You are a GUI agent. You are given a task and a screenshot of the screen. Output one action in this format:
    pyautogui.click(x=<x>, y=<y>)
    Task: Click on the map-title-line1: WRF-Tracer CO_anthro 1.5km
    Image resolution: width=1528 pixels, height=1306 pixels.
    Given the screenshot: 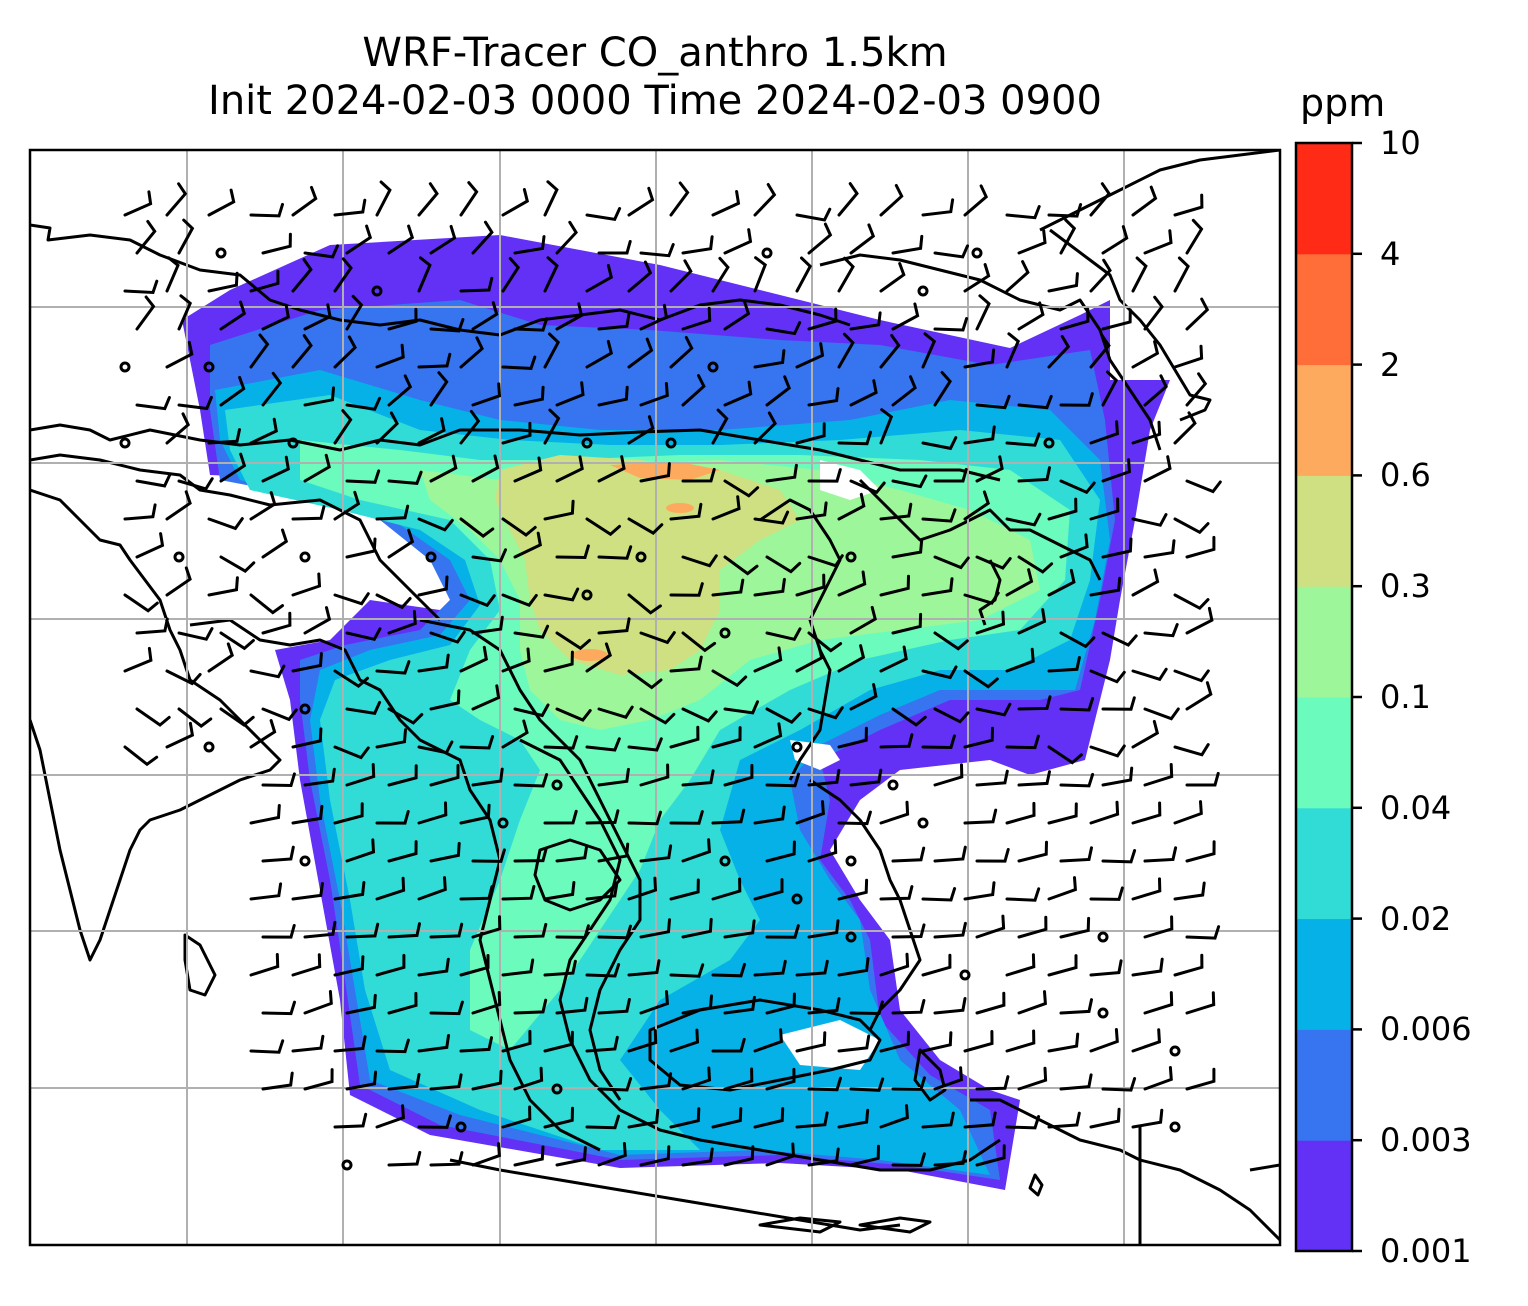 What is the action you would take?
    pyautogui.click(x=655, y=53)
    